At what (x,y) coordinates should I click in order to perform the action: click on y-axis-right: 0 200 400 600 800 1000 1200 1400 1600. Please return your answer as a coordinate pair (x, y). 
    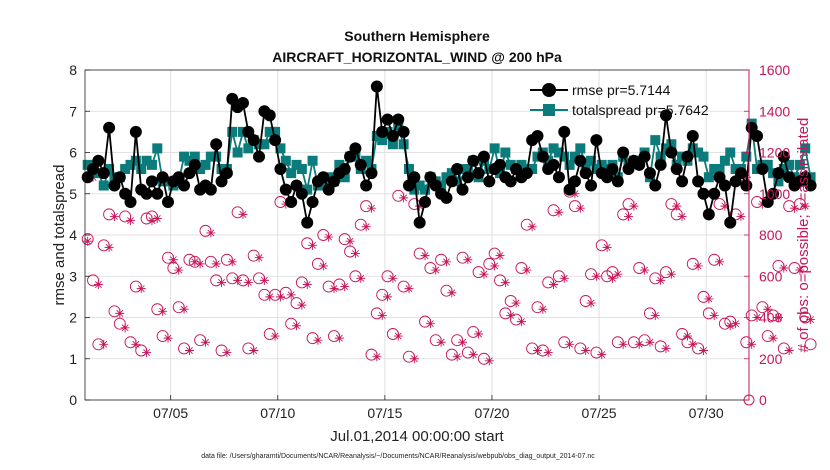
    Looking at the image, I should click on (767, 235).